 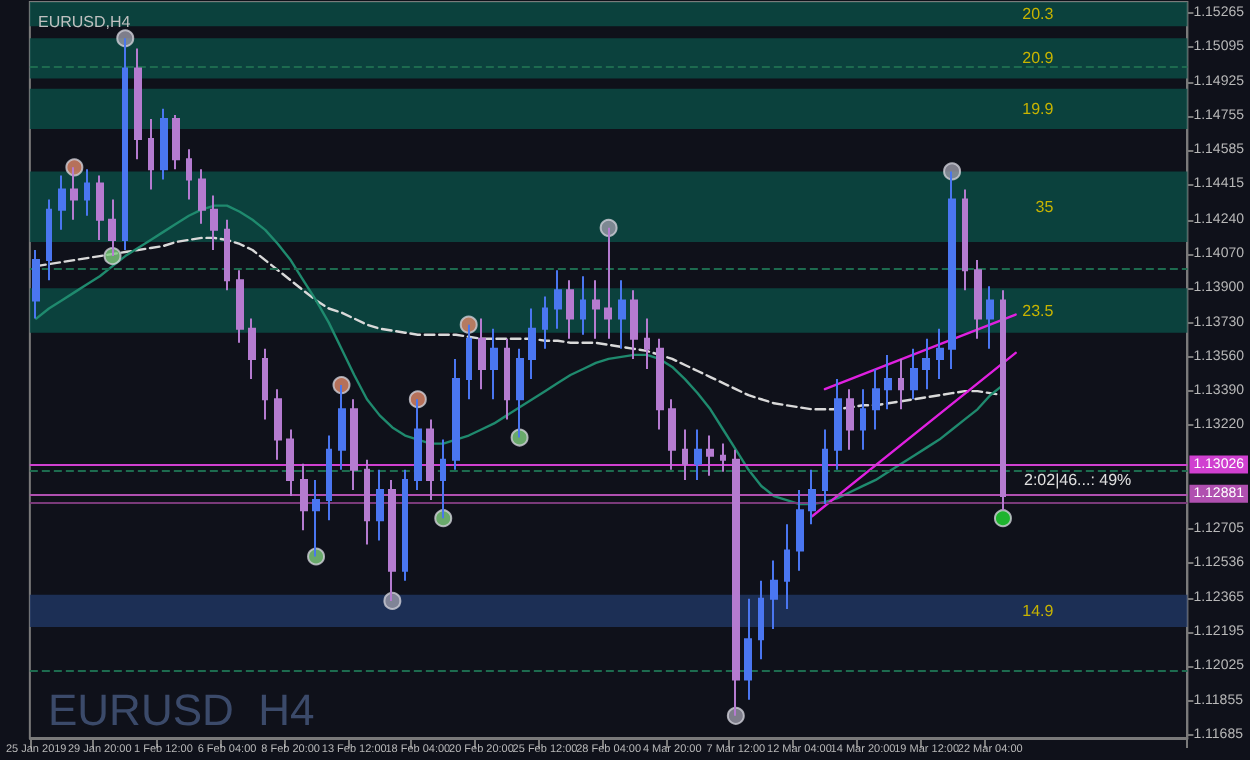 I want to click on band-label: 23.5, so click(x=1038, y=310).